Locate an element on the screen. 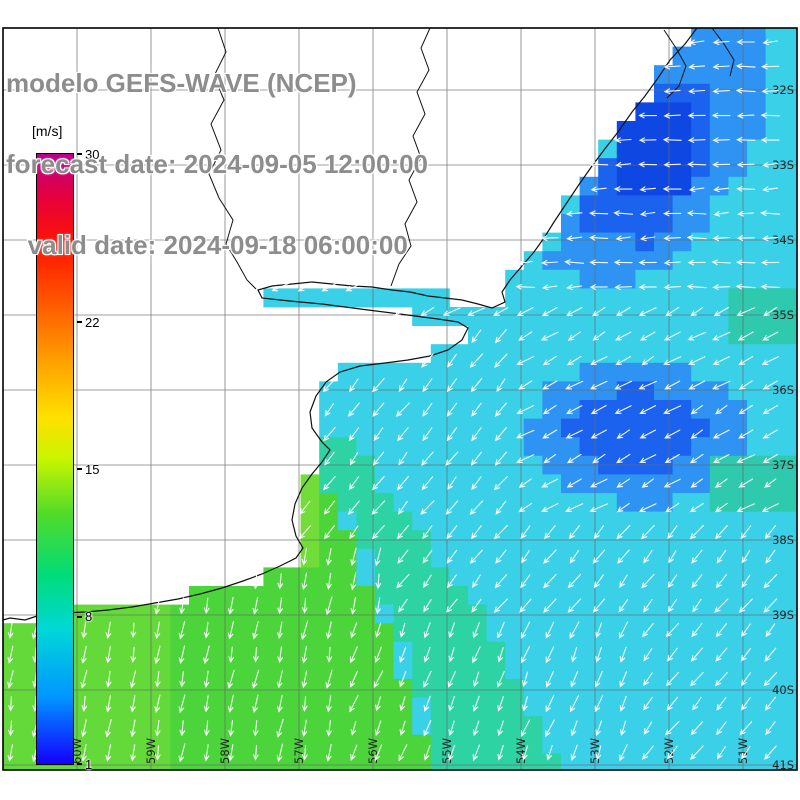 This screenshot has height=800, width=800. lon-label: 55W is located at coordinates (447, 751).